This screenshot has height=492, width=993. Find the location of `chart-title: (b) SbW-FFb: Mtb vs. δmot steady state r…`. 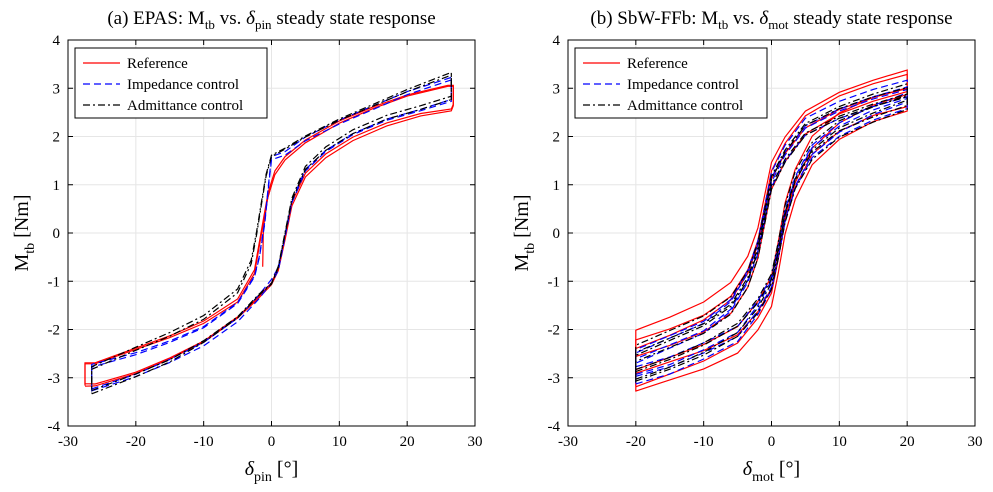

chart-title: (b) SbW-FFb: Mtb vs. δmot steady state r… is located at coordinates (771, 20).